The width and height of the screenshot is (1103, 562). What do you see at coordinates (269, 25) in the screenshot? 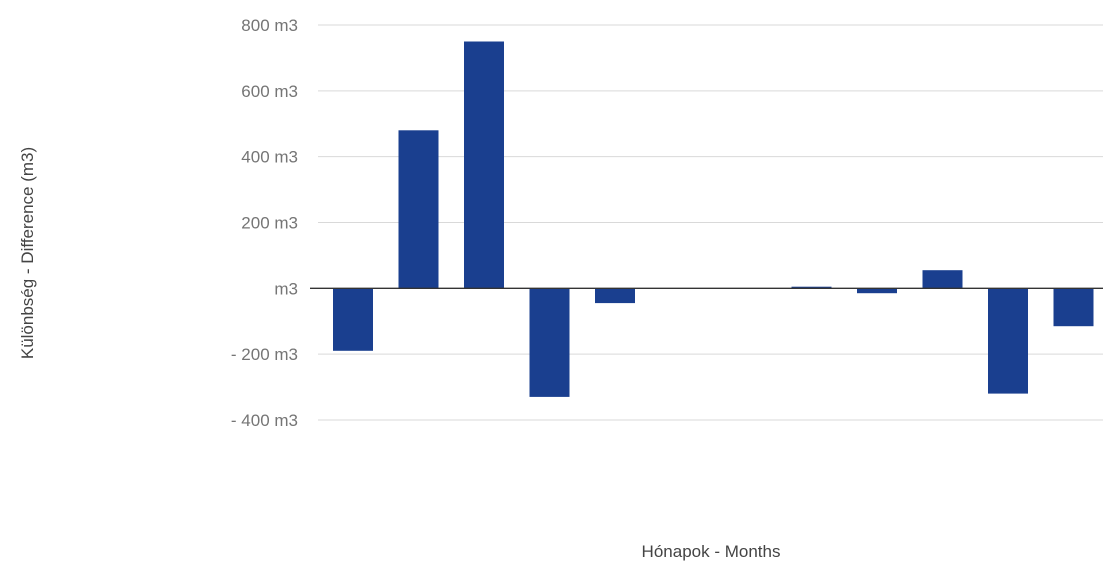
I see `y-tick-label: 800 m3` at bounding box center [269, 25].